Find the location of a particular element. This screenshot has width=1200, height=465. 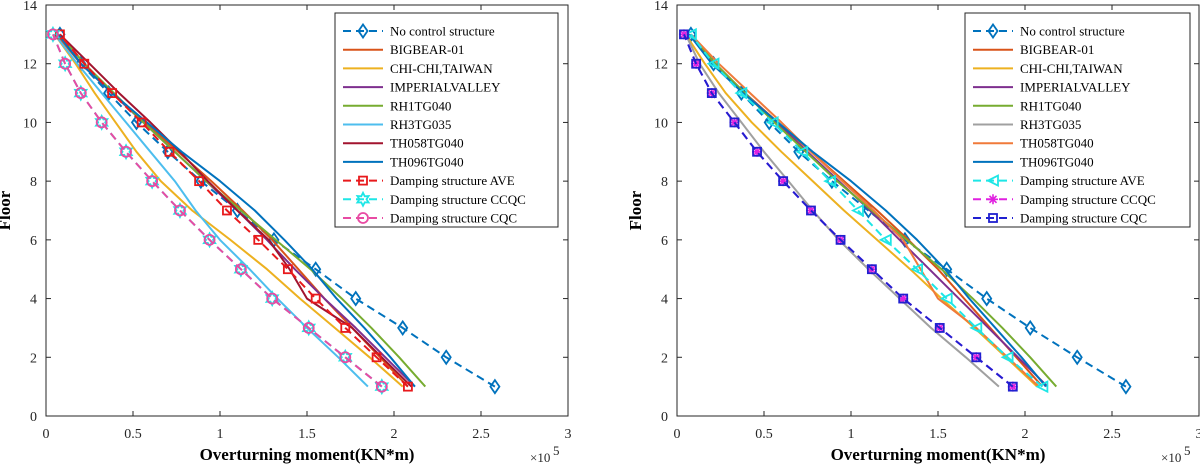

legend-label: Damping structure AVE is located at coordinates (1082, 180).